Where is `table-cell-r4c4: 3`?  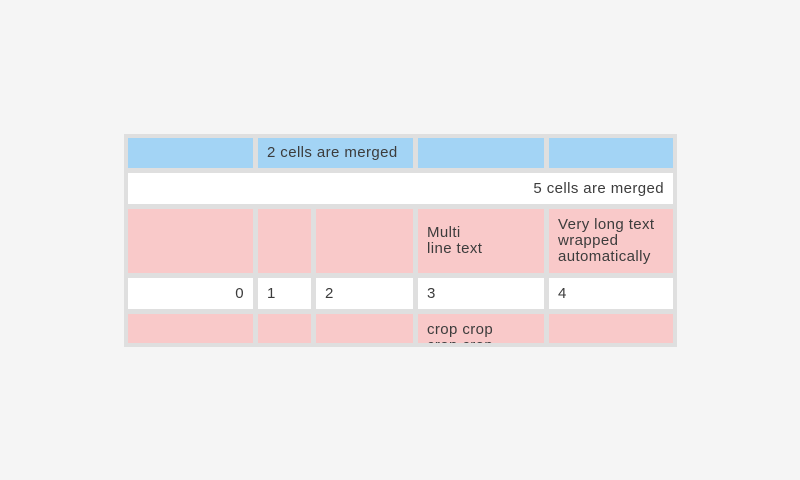
table-cell-r4c4: 3 is located at coordinates (481, 293).